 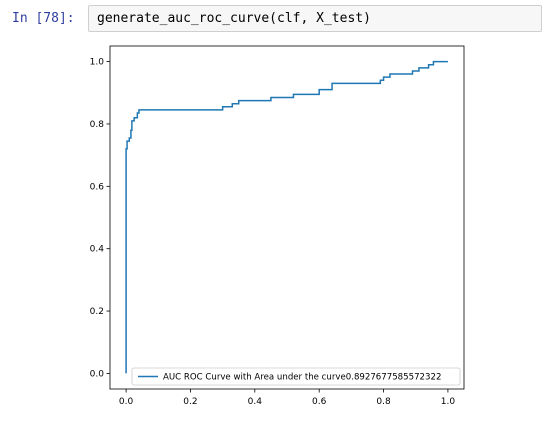 I want to click on y-tick-label: 0.8, so click(x=97, y=125).